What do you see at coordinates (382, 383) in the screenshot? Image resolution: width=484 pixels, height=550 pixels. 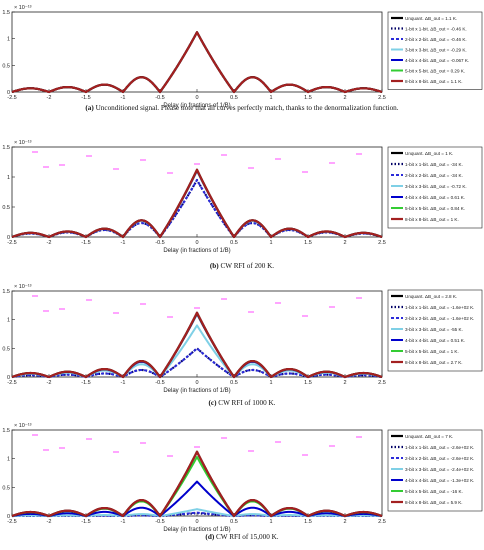 I see `x-tick-label: 2.5` at bounding box center [382, 383].